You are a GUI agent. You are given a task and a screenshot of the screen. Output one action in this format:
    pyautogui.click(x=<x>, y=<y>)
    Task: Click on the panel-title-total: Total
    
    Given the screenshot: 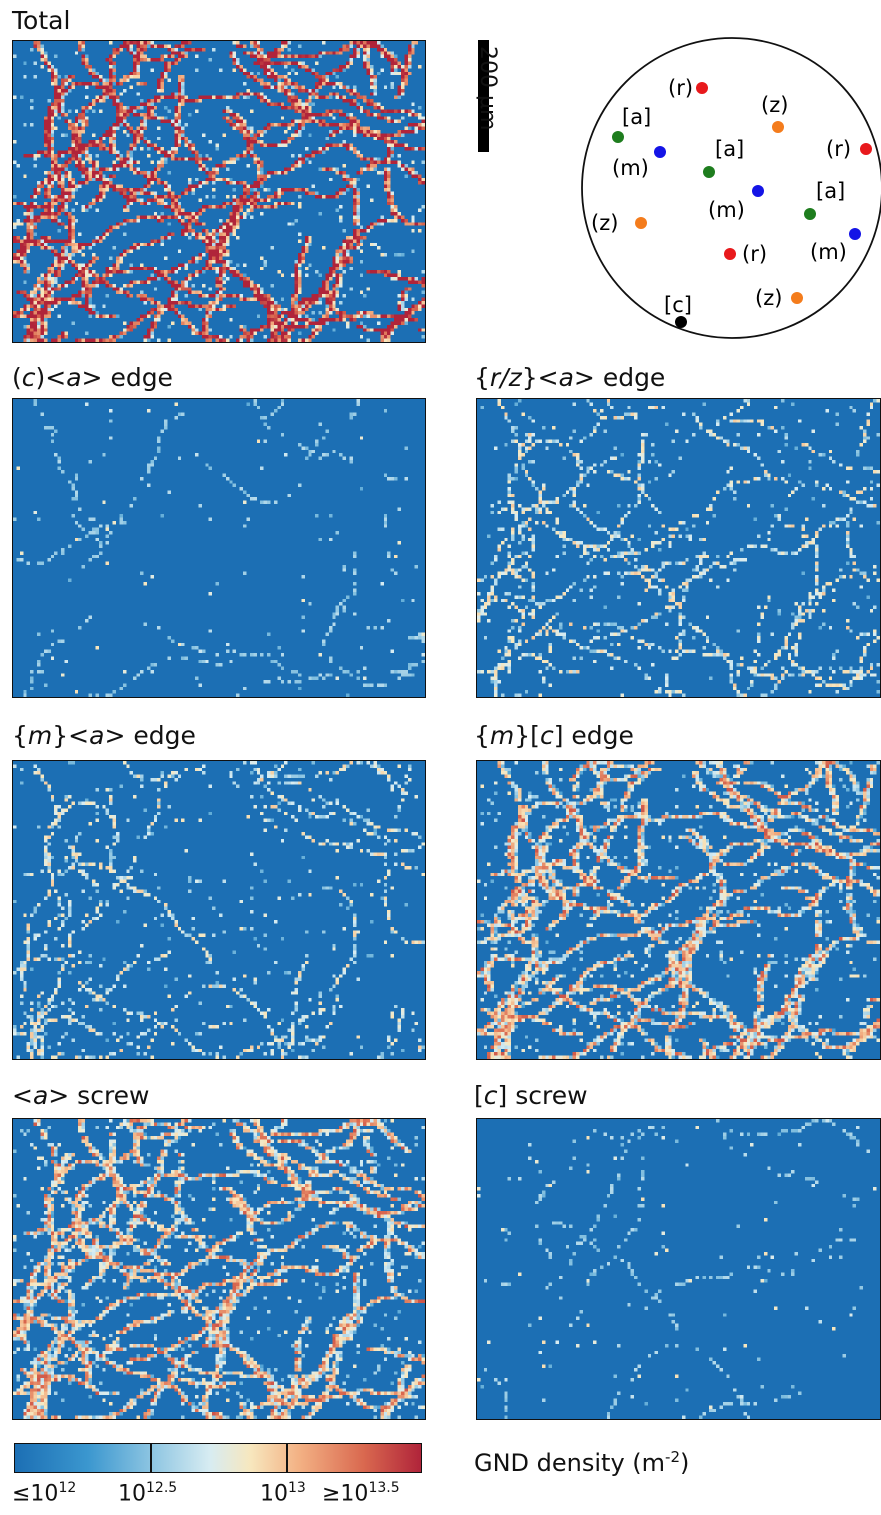 What is the action you would take?
    pyautogui.click(x=41, y=20)
    